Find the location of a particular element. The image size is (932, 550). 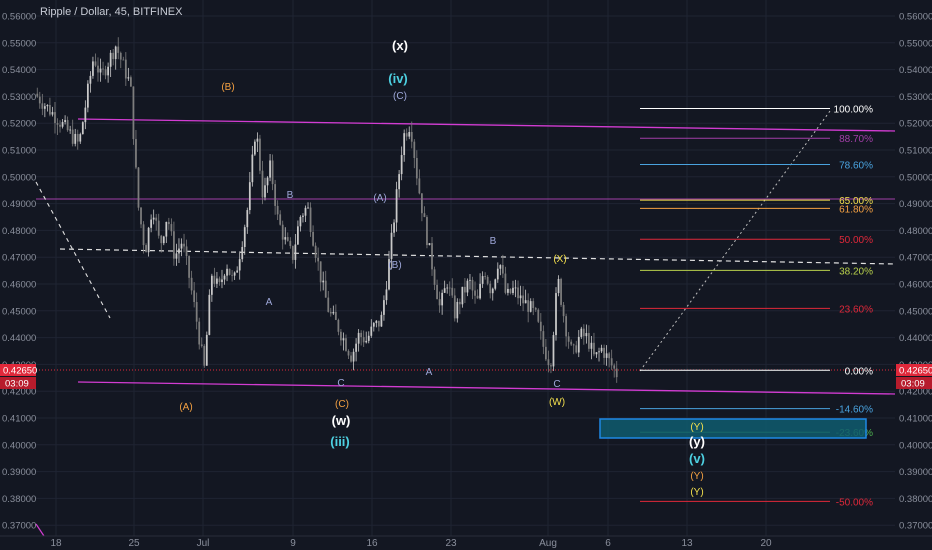

y-tick-label-right: 0.50000 is located at coordinates (915, 177).